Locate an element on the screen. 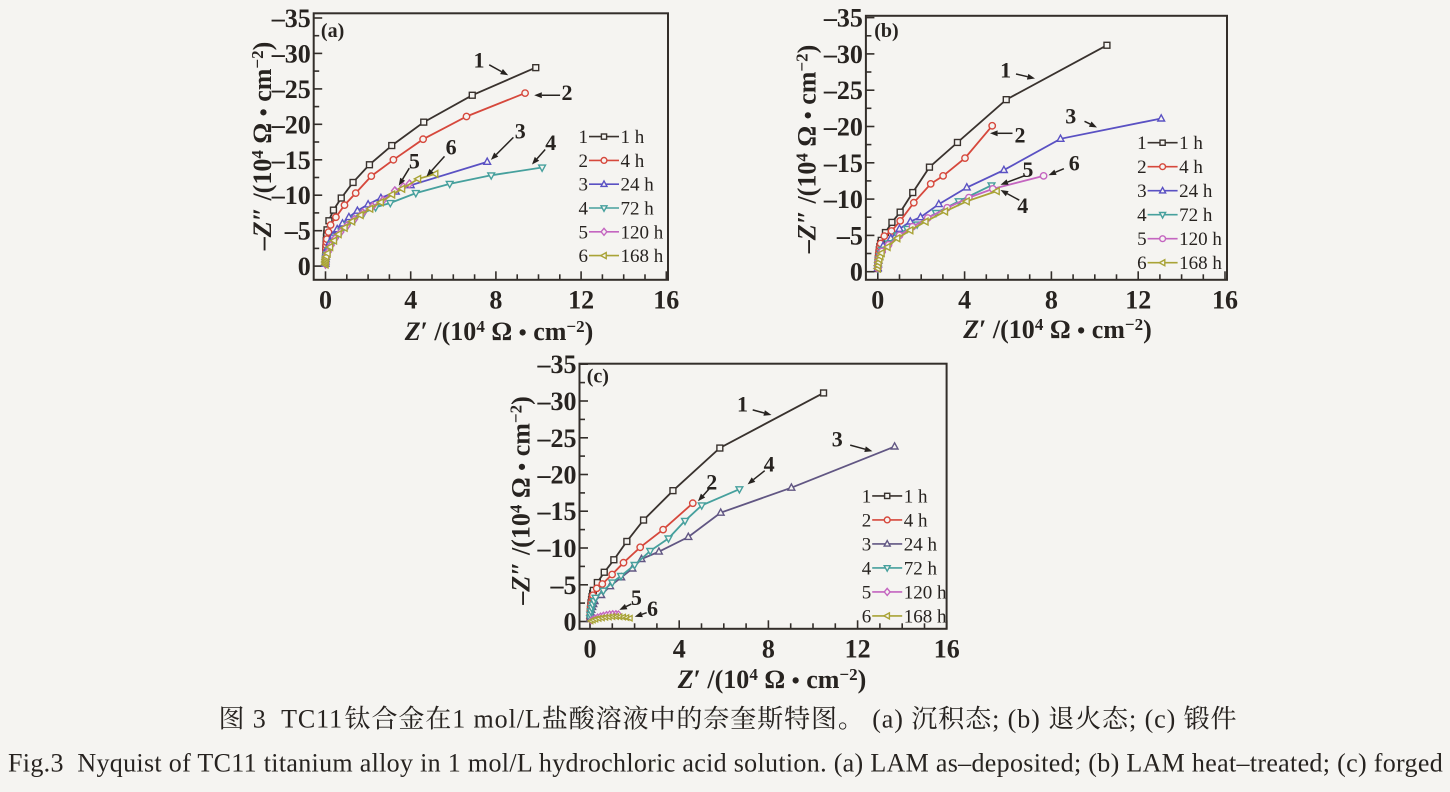 This screenshot has width=1450, height=792. svg-text: ; (b) is located at coordinates (1020, 719).